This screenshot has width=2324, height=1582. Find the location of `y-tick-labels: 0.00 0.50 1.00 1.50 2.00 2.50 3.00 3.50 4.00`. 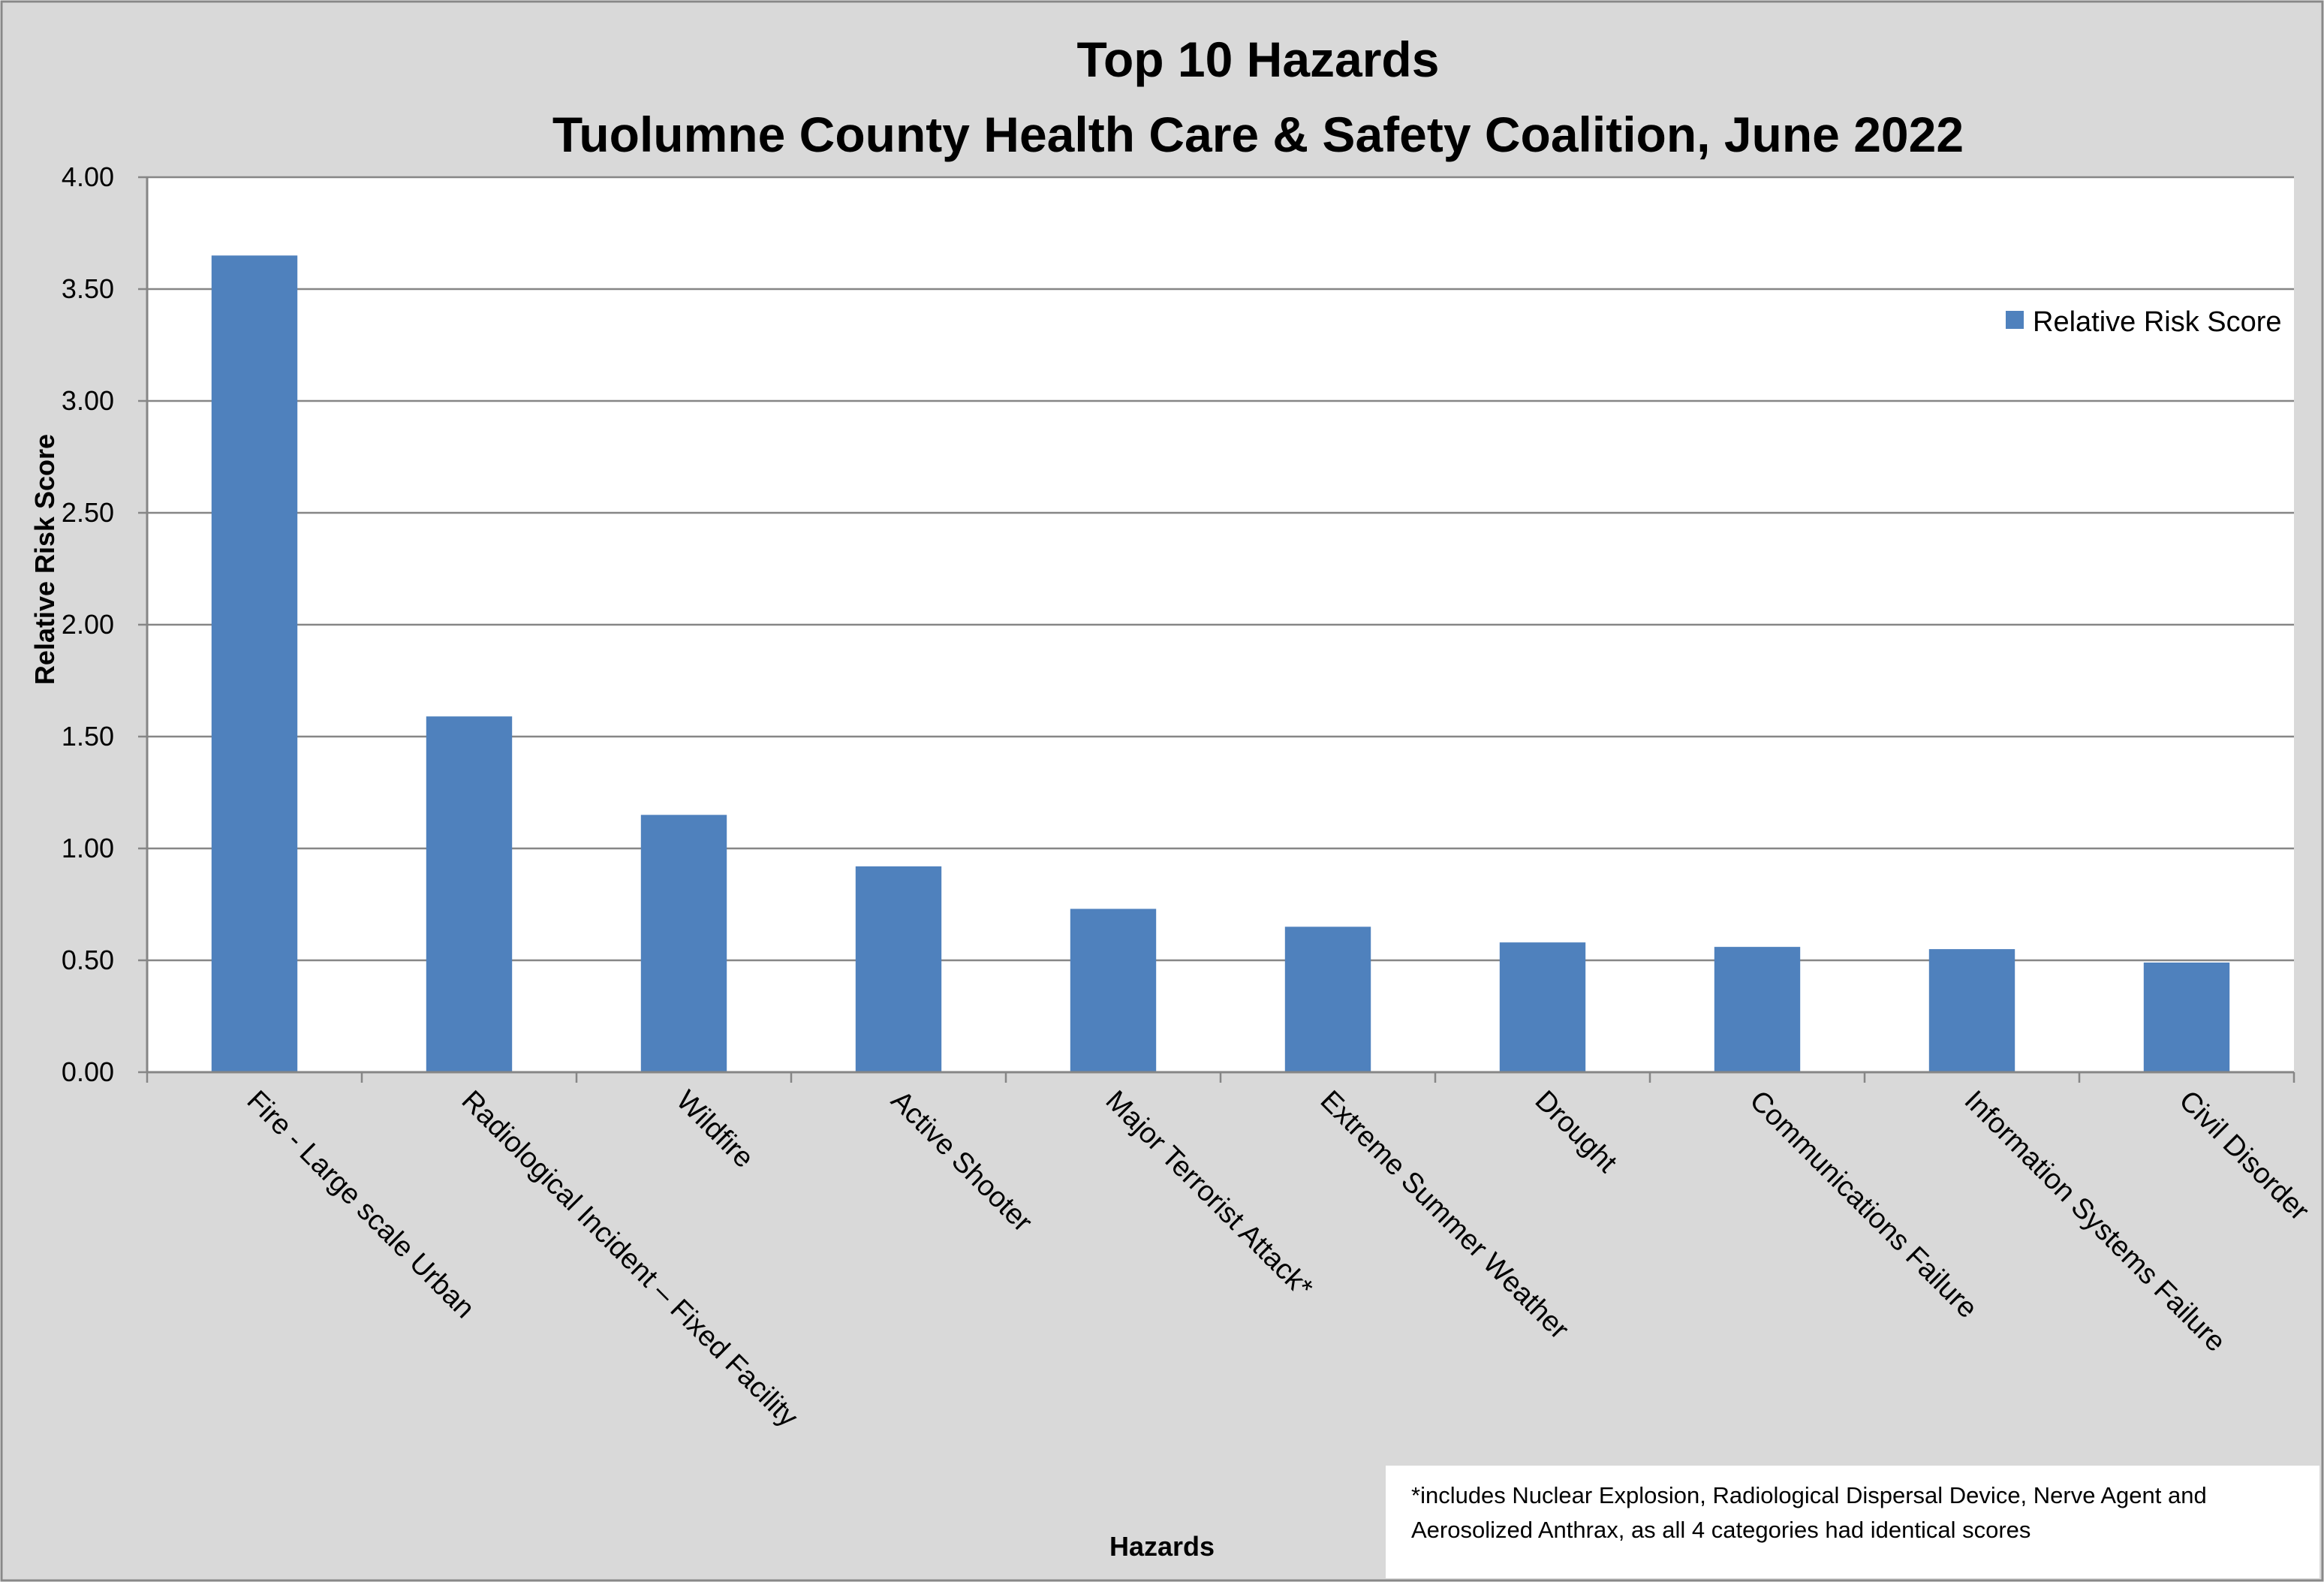

y-tick-labels: 0.00 0.50 1.00 1.50 2.00 2.50 3.00 3.50 4.00 is located at coordinates (88, 624).